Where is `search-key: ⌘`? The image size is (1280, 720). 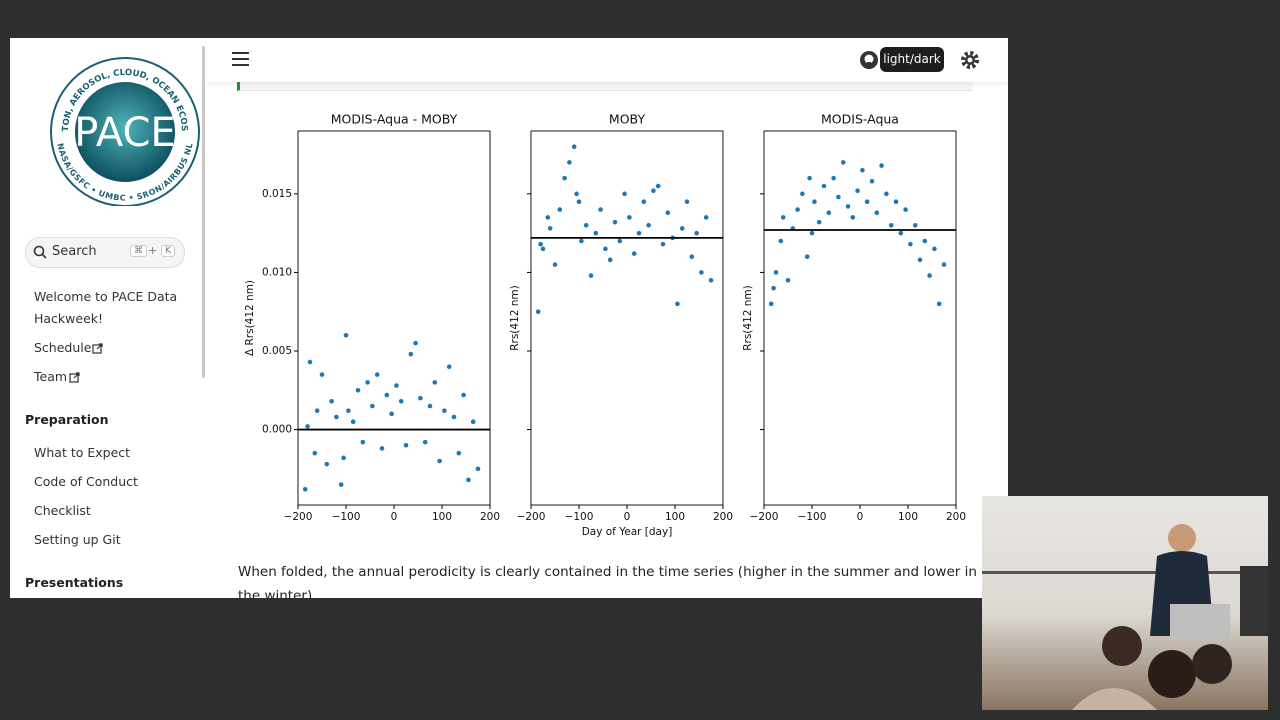
search-key: ⌘ is located at coordinates (138, 251).